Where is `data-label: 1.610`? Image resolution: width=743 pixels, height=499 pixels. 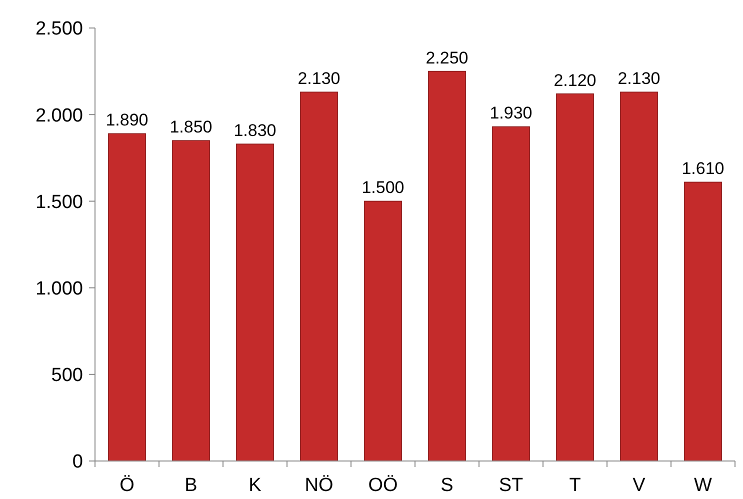 data-label: 1.610 is located at coordinates (703, 168).